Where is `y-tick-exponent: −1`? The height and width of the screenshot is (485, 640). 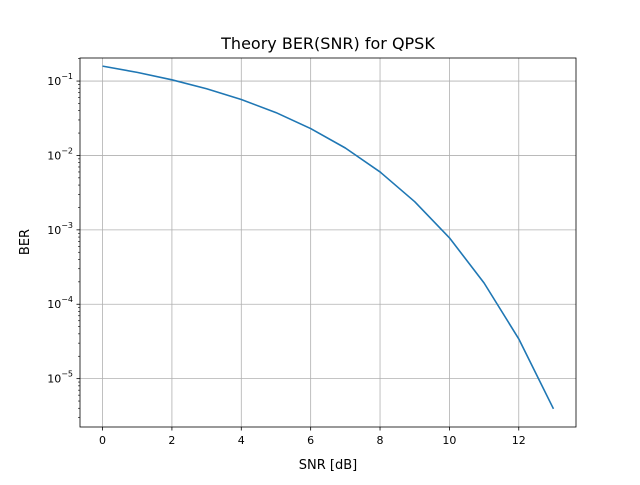 y-tick-exponent: −1 is located at coordinates (67, 76).